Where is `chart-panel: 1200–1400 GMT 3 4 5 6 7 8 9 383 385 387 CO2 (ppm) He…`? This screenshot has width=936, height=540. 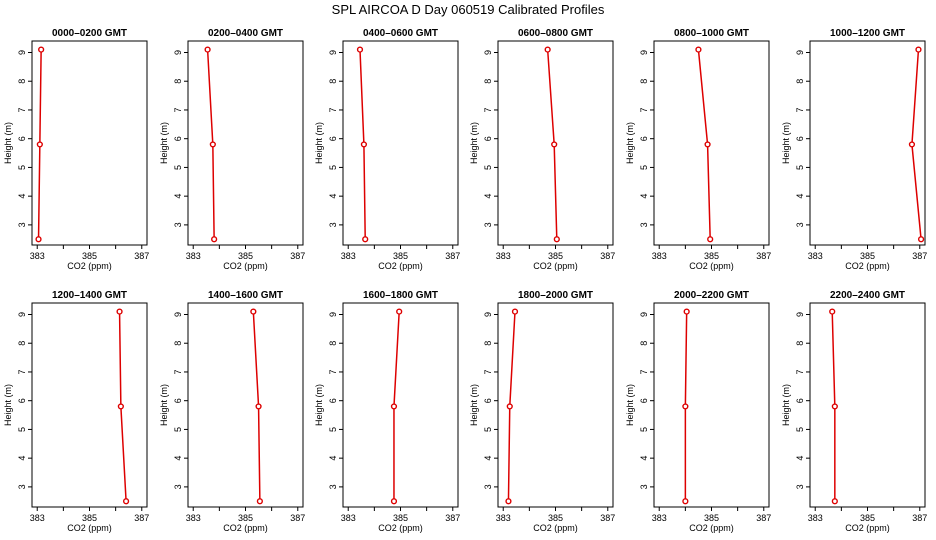 chart-panel: 1200–1400 GMT 3 4 5 6 7 8 9 383 385 387 CO2 (ppm) He… is located at coordinates (76, 411).